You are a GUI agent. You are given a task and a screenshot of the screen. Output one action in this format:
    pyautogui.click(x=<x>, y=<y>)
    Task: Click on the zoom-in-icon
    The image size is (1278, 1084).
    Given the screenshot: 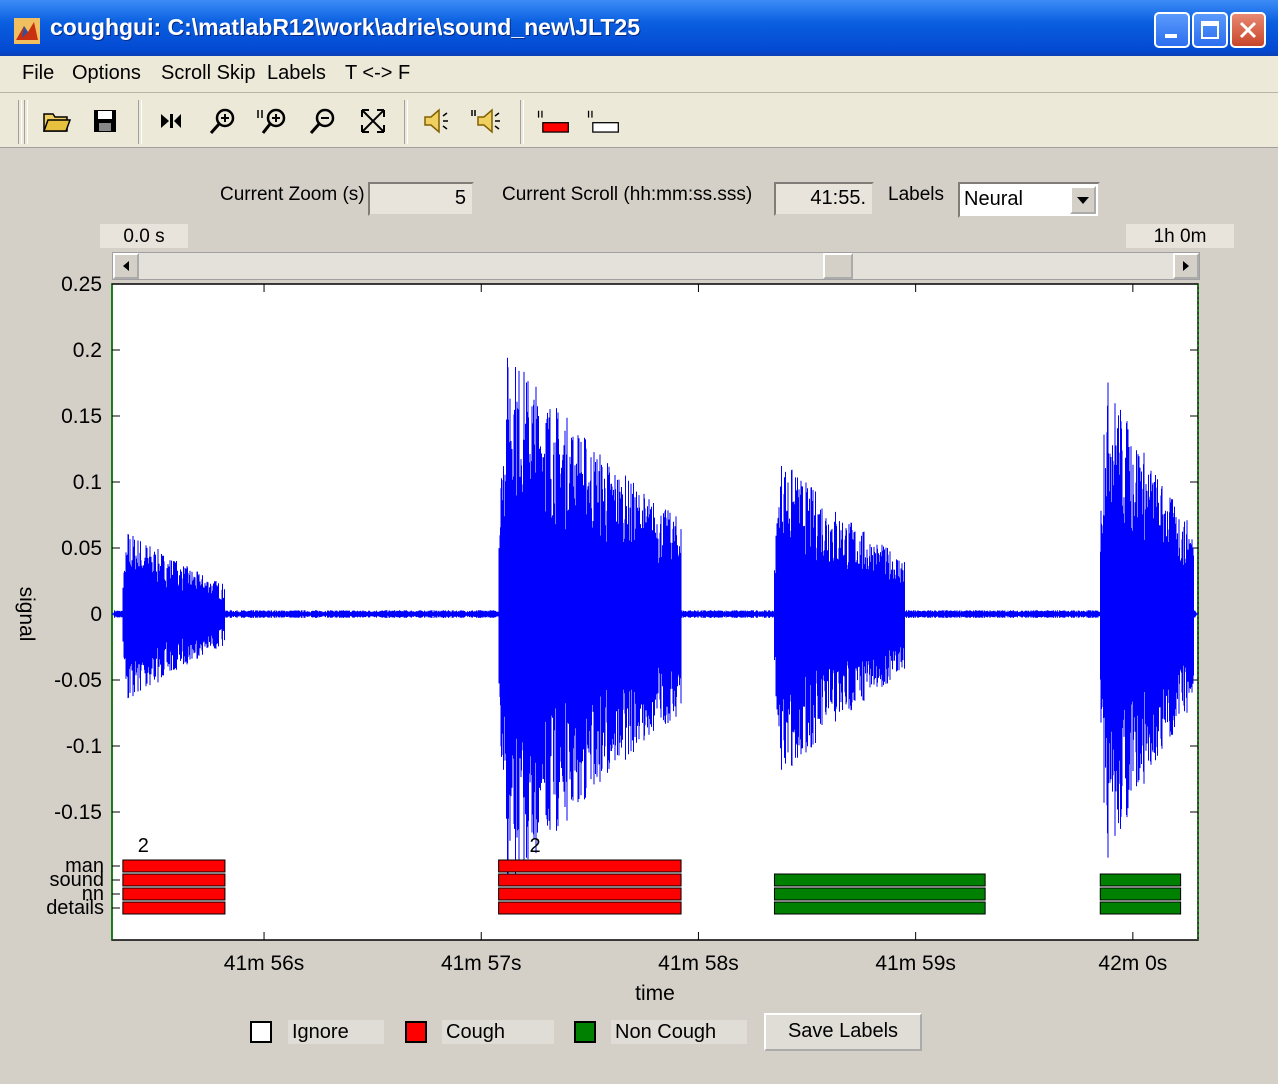 What is the action you would take?
    pyautogui.click(x=223, y=121)
    